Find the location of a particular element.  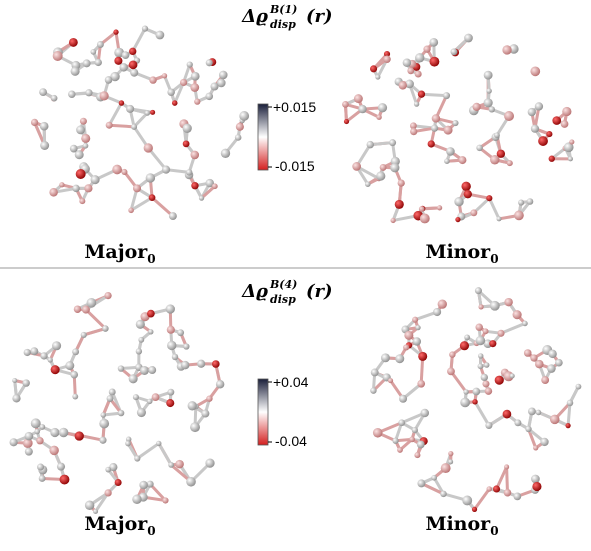

colorbar-min: -0.015 is located at coordinates (295, 166).